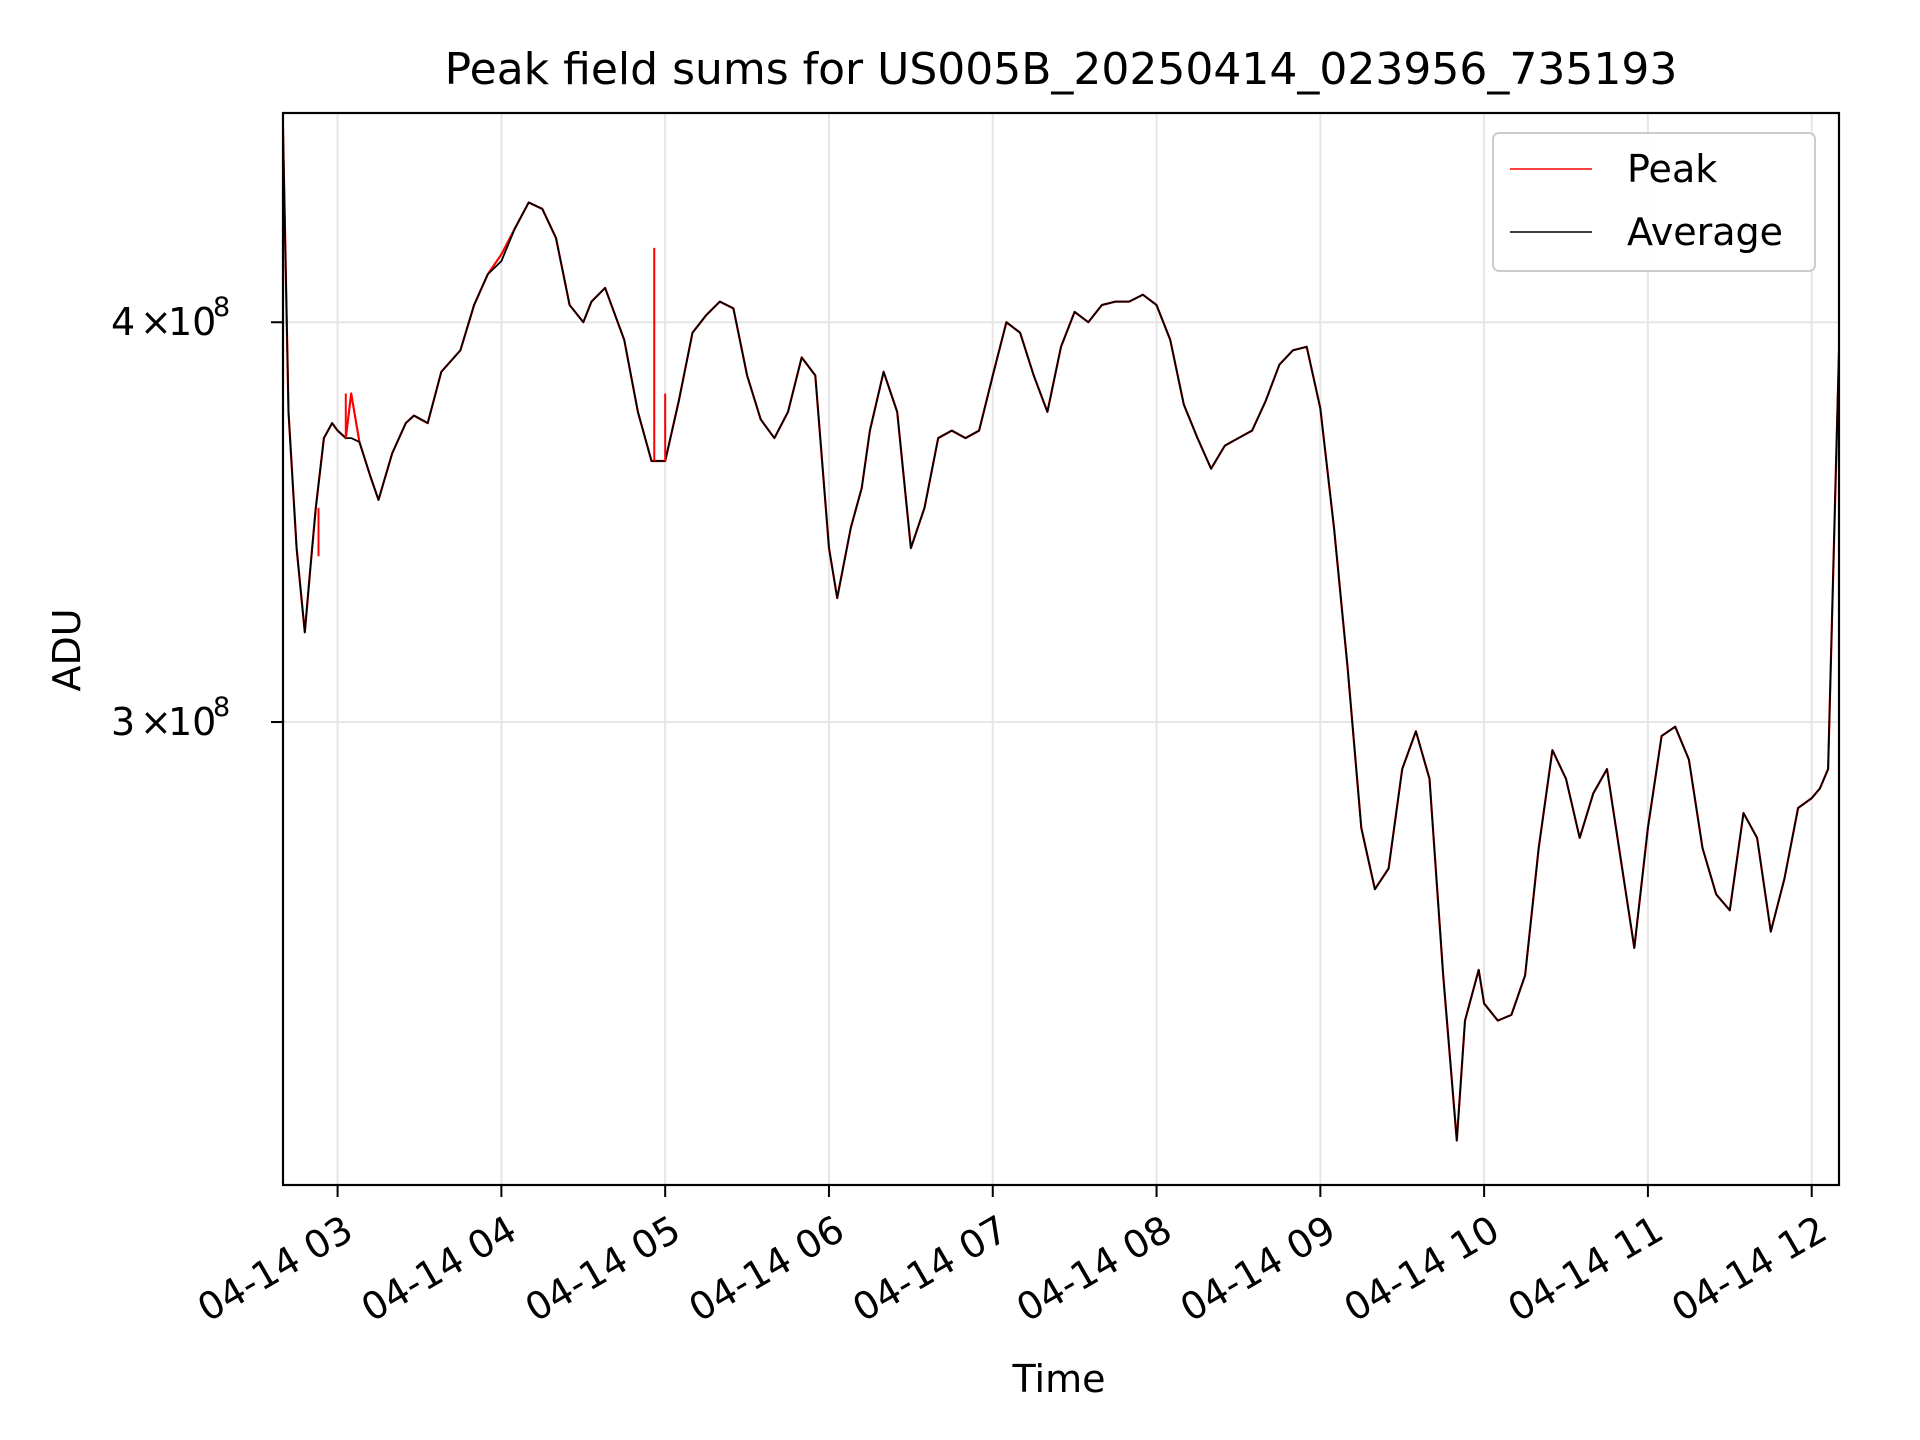 The height and width of the screenshot is (1440, 1920). I want to click on y-tick-label: 4 ×10⁸, so click(170, 318).